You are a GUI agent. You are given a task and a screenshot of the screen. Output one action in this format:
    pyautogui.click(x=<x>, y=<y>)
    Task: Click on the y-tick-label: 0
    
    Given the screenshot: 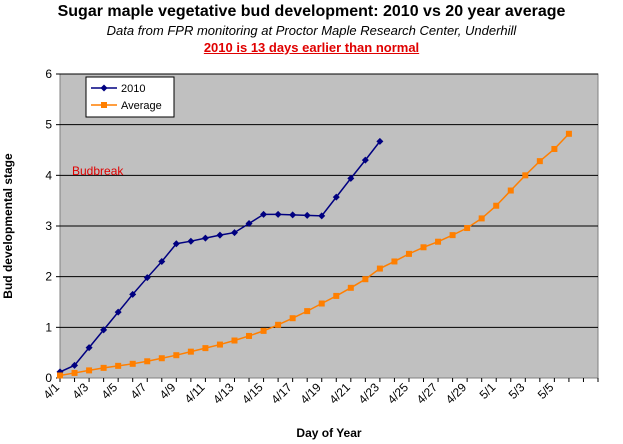 What is the action you would take?
    pyautogui.click(x=48, y=378)
    